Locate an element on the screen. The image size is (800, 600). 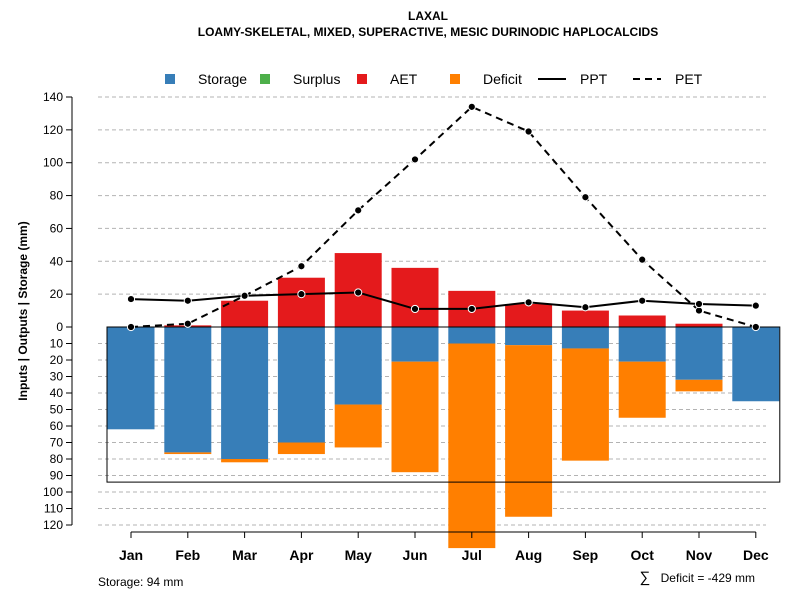
x-tick-label-nov: Nov is located at coordinates (699, 555).